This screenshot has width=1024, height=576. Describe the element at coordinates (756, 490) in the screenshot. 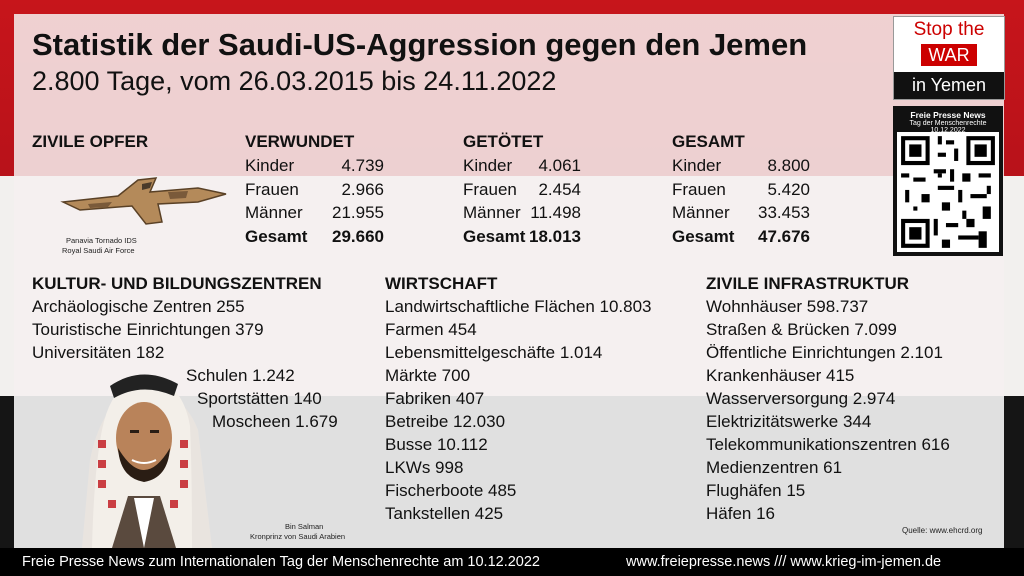

I see `infrastruktur-row: Flughäfen 15` at that location.